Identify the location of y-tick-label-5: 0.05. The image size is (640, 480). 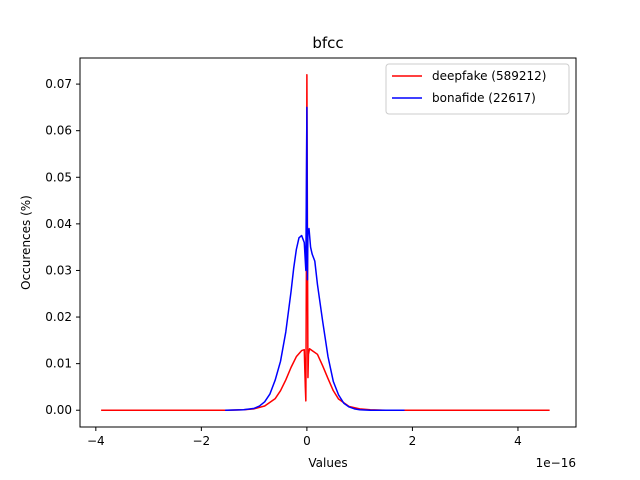
(58, 177).